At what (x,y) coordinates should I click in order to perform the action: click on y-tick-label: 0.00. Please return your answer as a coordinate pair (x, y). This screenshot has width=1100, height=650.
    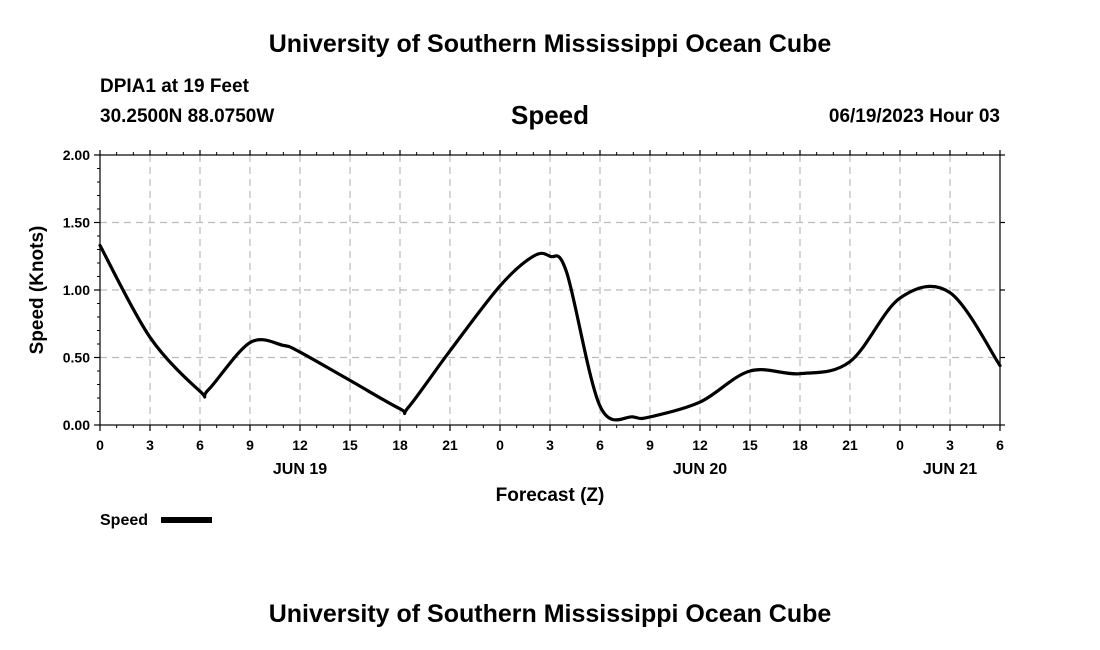
    Looking at the image, I should click on (76, 425).